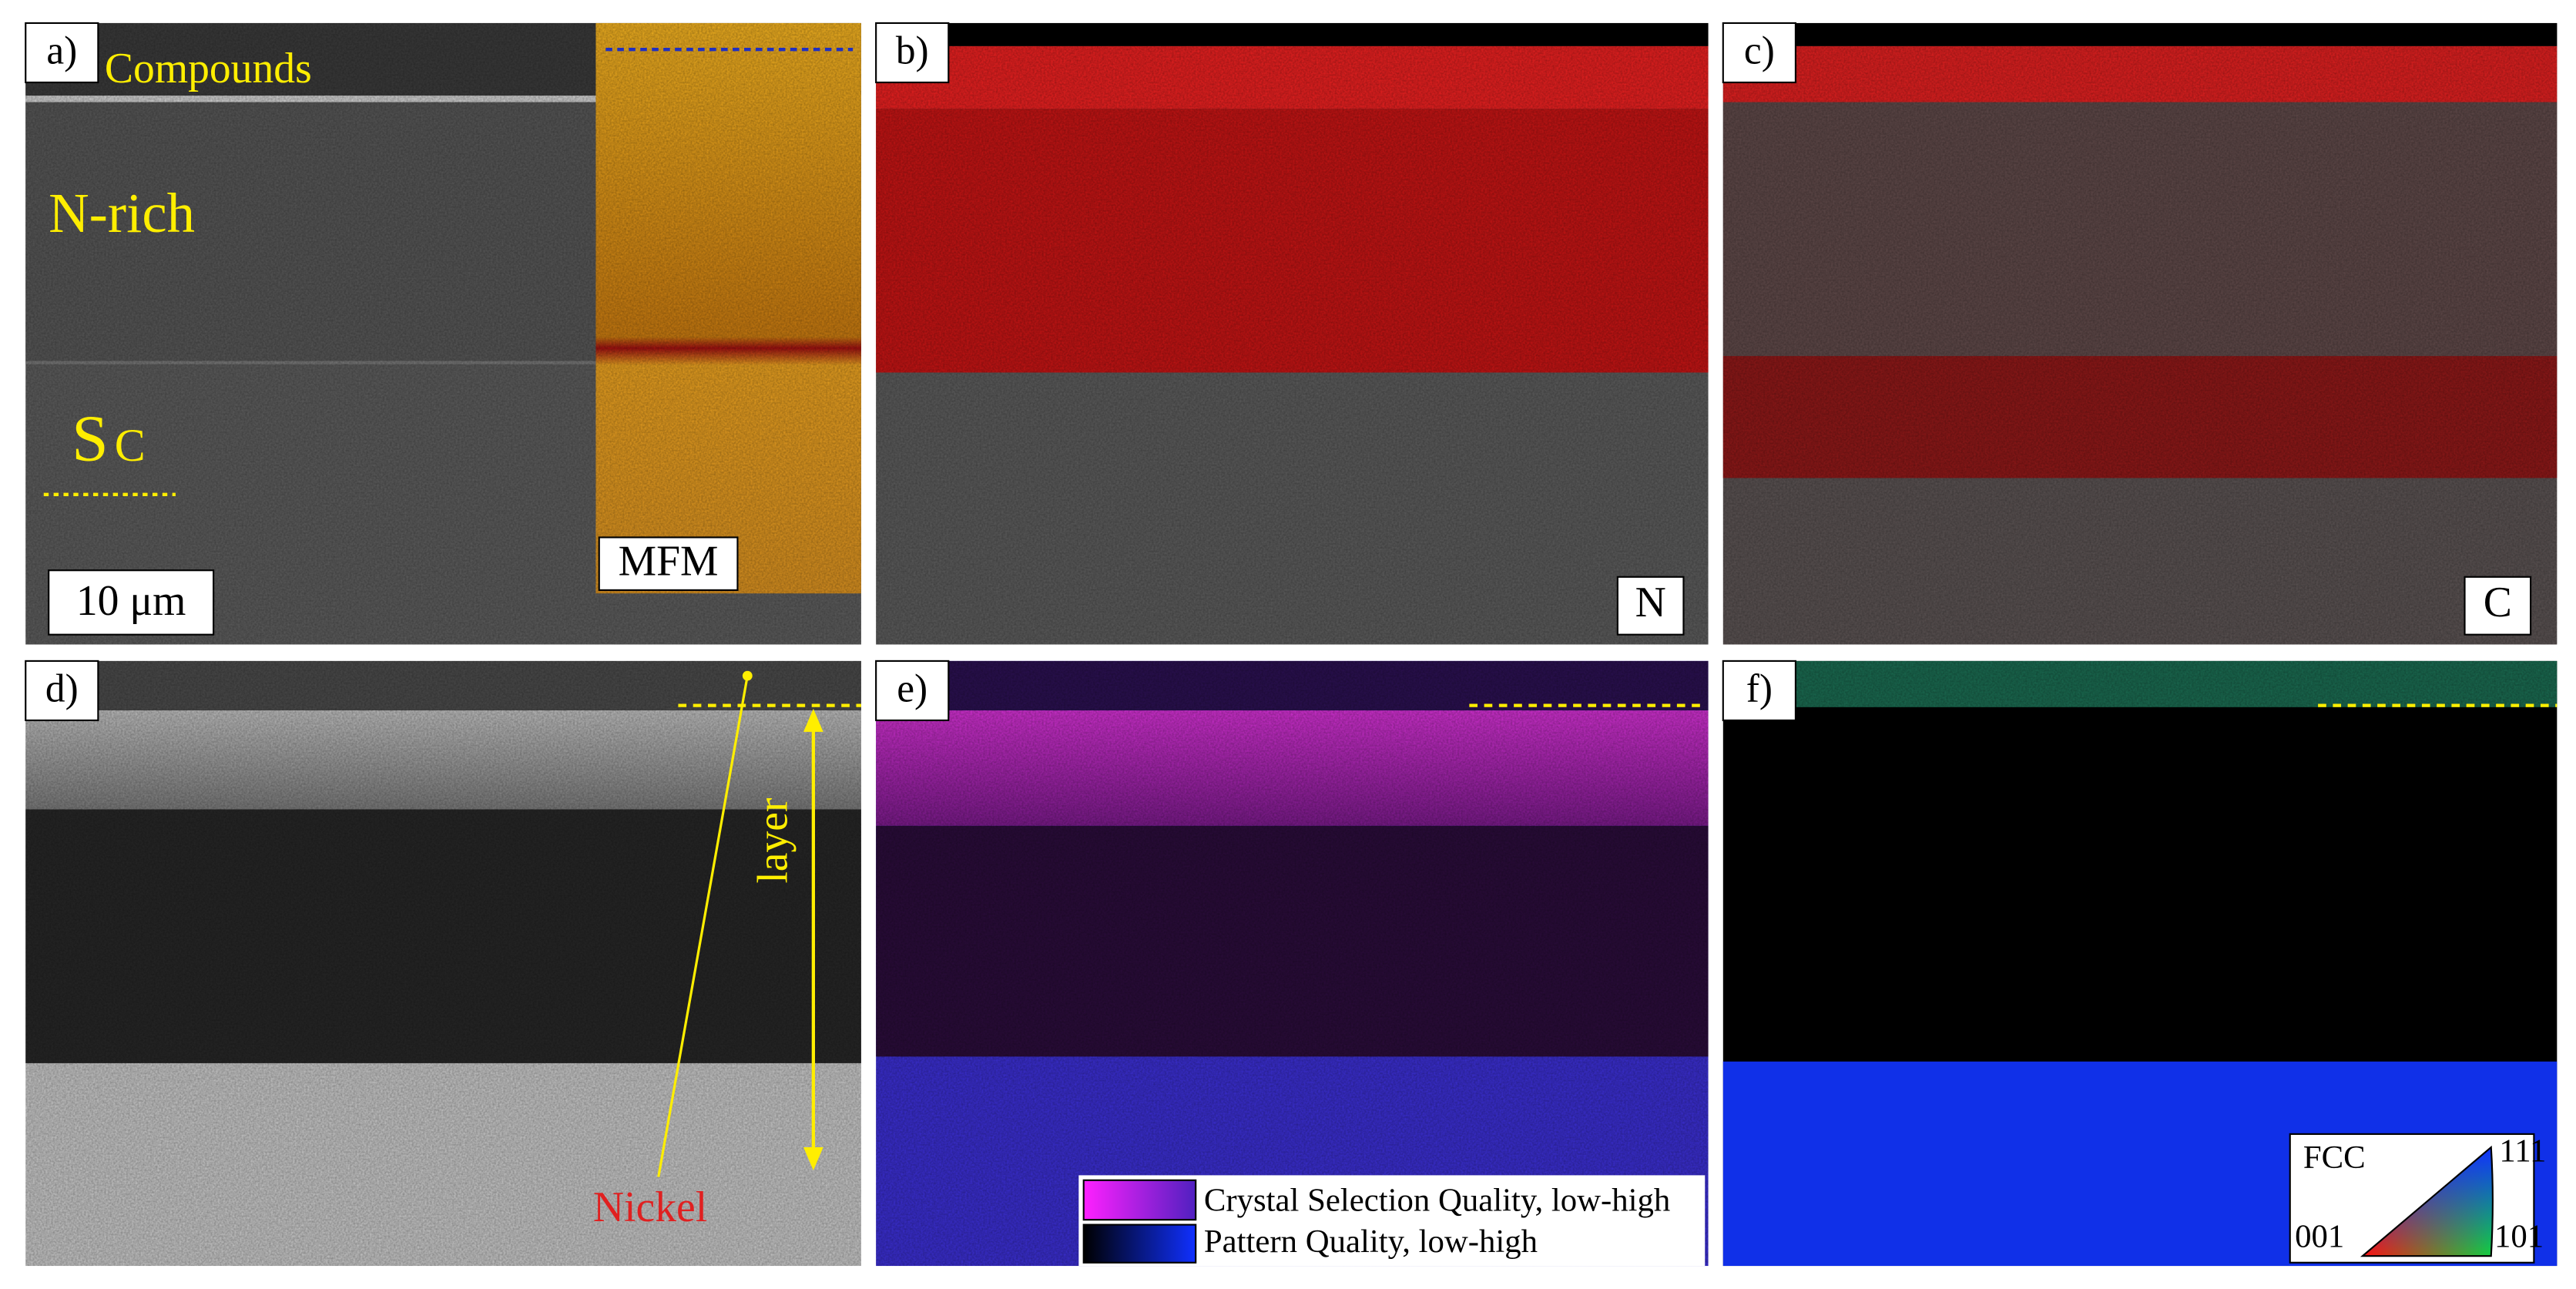  I want to click on panel-label: f), so click(1759, 688).